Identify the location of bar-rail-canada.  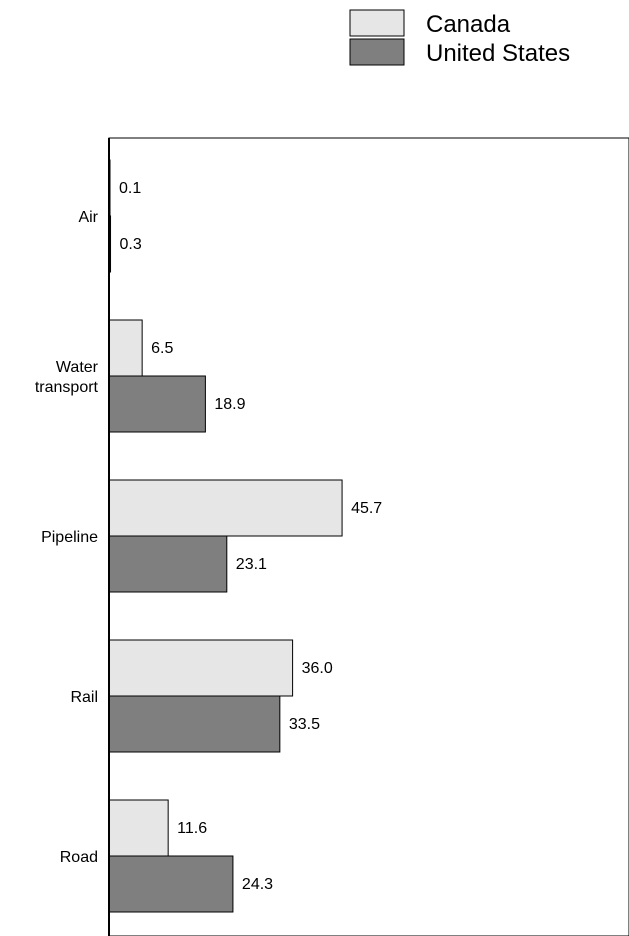
(201, 668).